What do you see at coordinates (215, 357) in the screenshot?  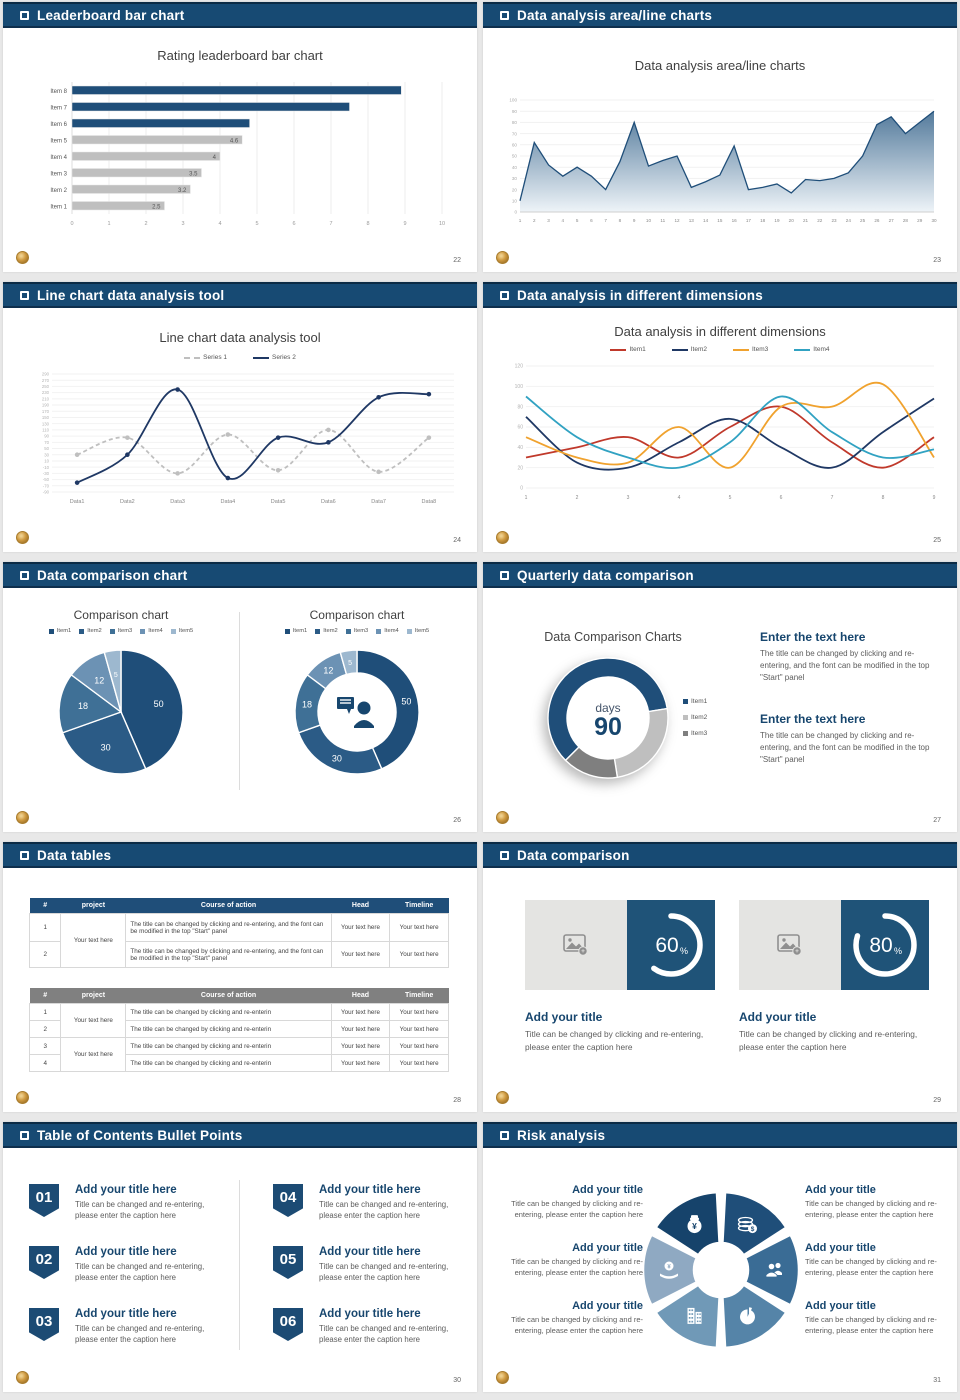 I see `legend-label: Series 1` at bounding box center [215, 357].